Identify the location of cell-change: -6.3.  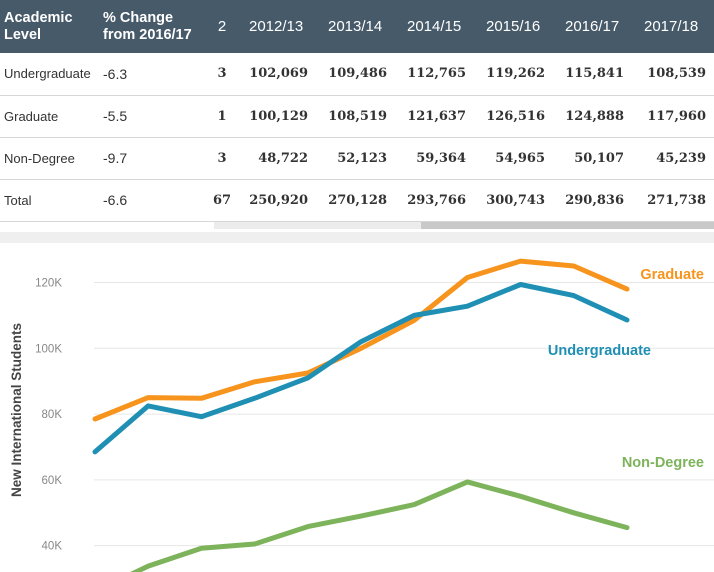
(115, 73).